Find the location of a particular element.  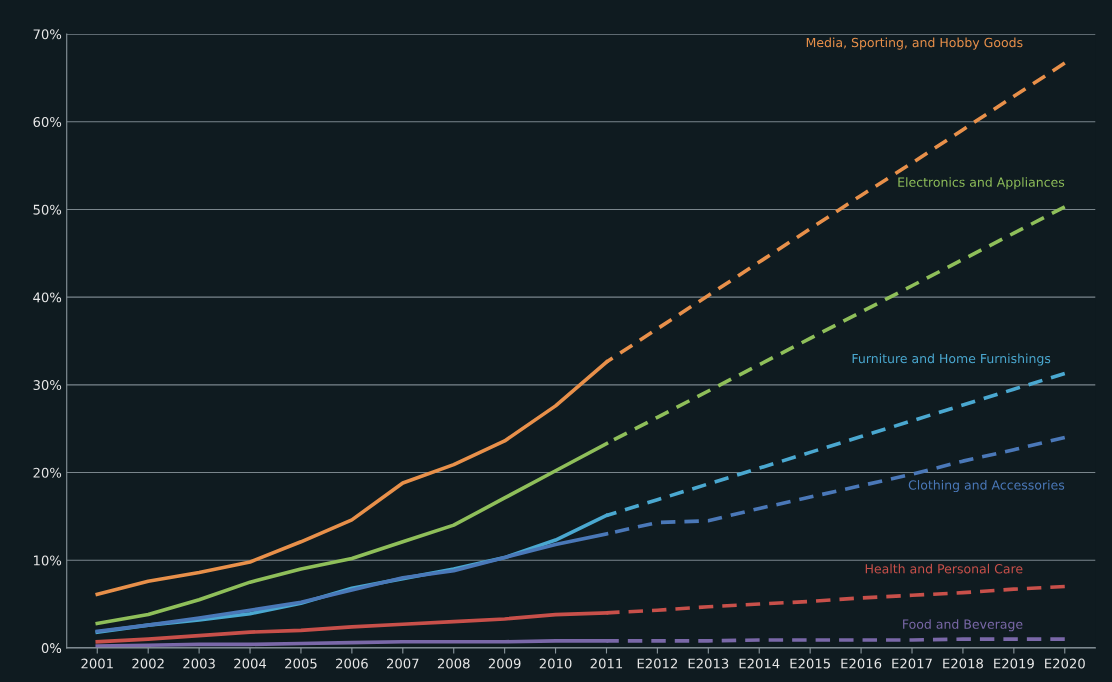

x-tick-label: E2017 is located at coordinates (912, 663).